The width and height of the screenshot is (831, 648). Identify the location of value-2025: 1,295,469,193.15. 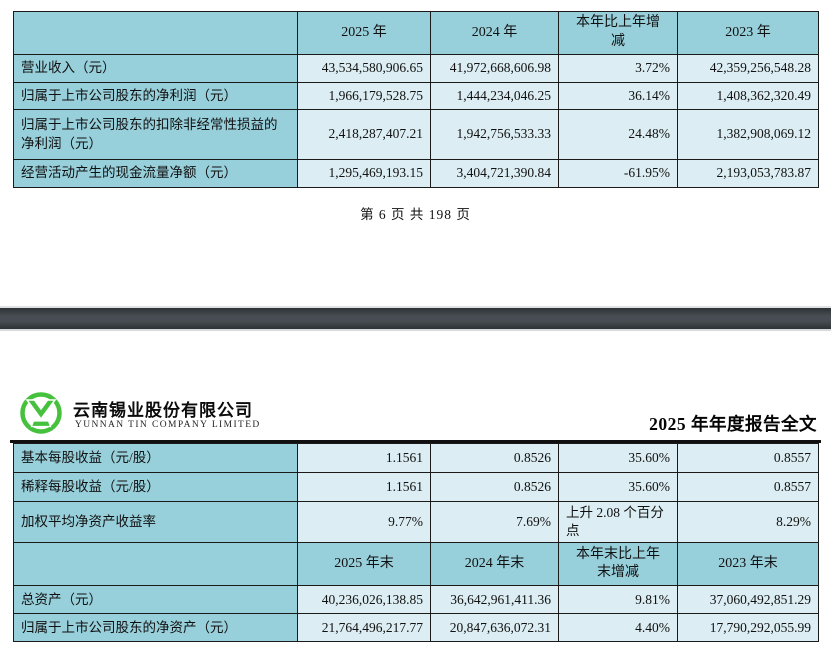
(364, 173).